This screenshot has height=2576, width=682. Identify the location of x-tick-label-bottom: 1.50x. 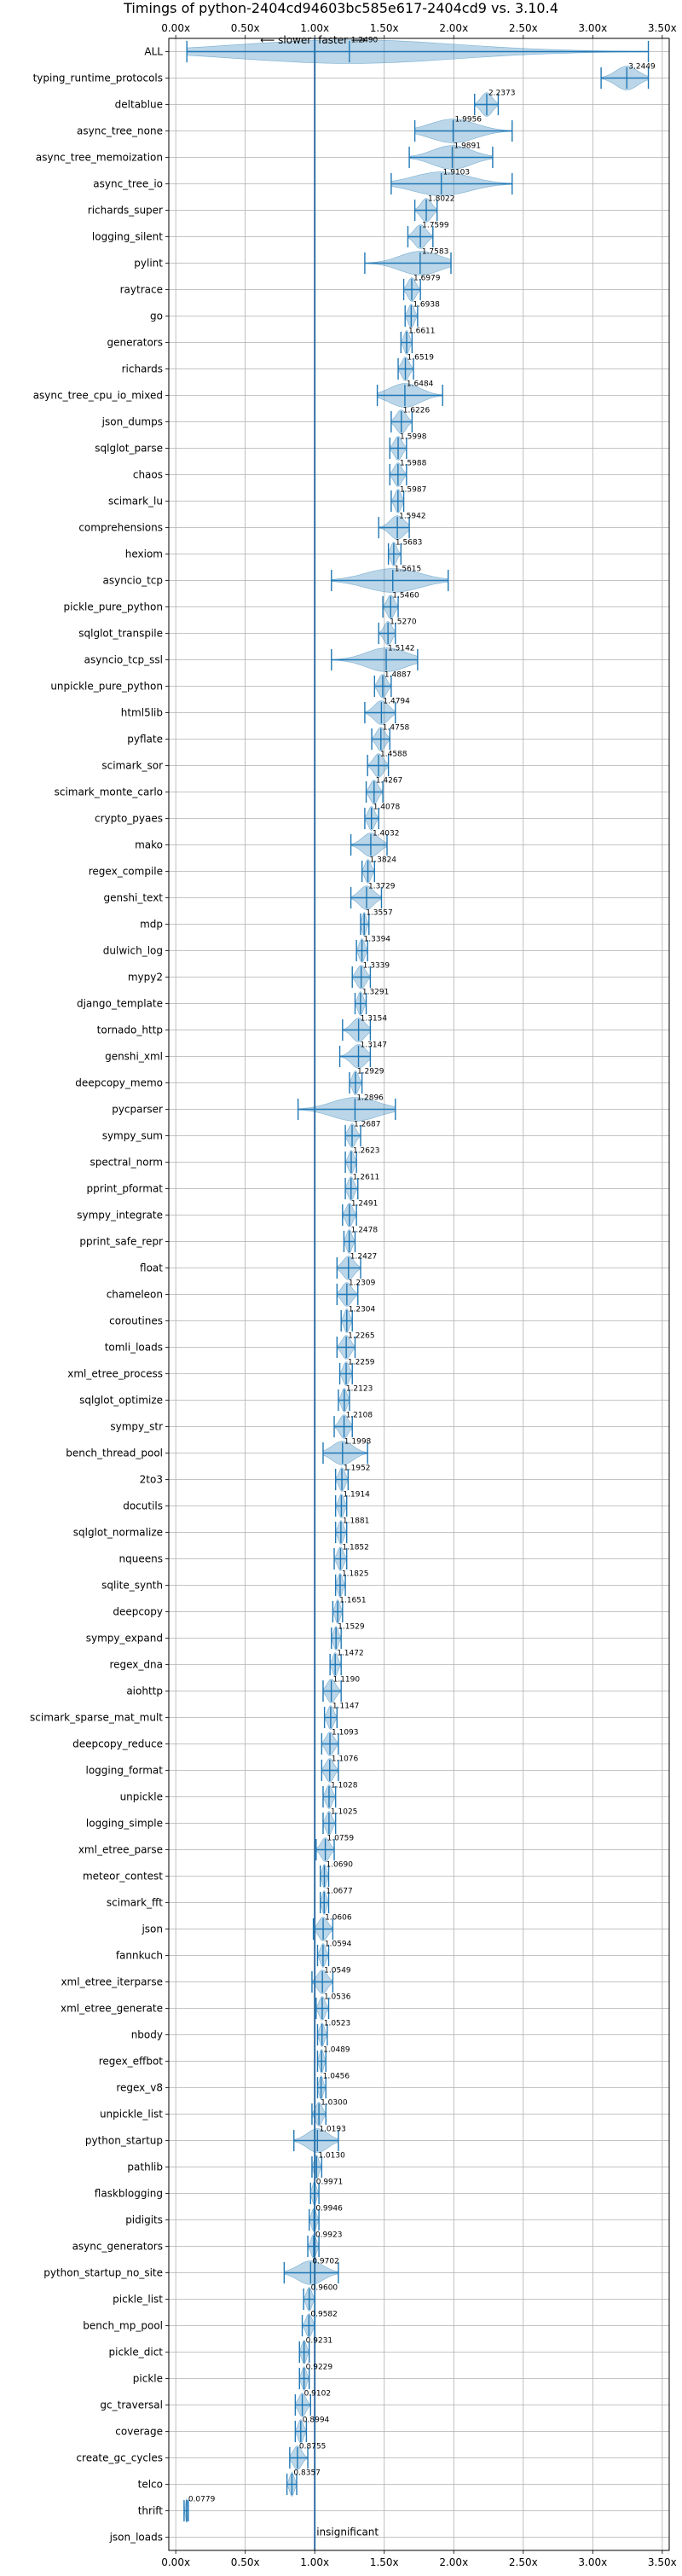
(385, 2562).